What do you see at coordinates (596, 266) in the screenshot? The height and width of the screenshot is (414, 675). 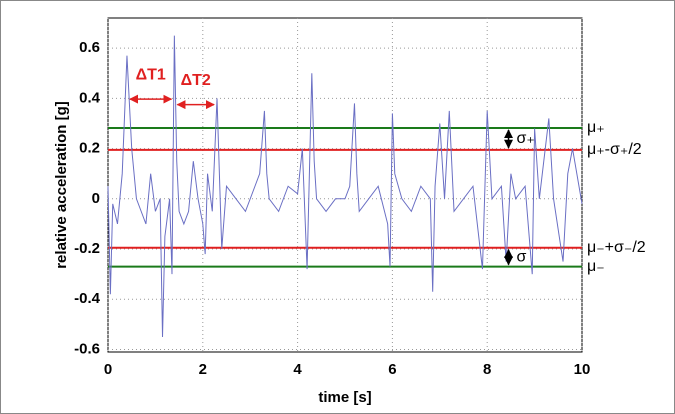 I see `reference-label: μ₋` at bounding box center [596, 266].